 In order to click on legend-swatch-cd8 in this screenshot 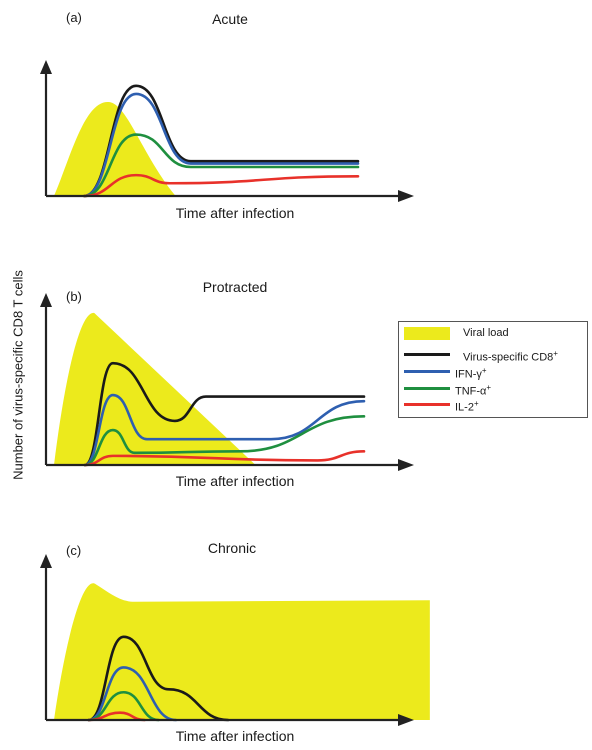, I will do `click(427, 354)`.